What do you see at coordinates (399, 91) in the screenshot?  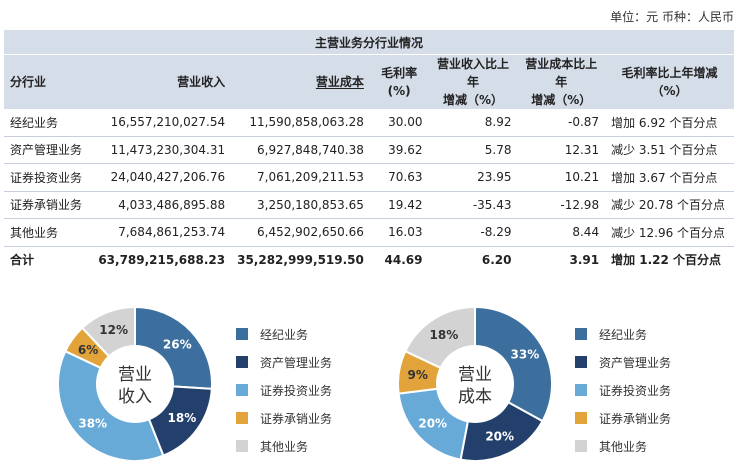 I see `header-margin-line2: (%)` at bounding box center [399, 91].